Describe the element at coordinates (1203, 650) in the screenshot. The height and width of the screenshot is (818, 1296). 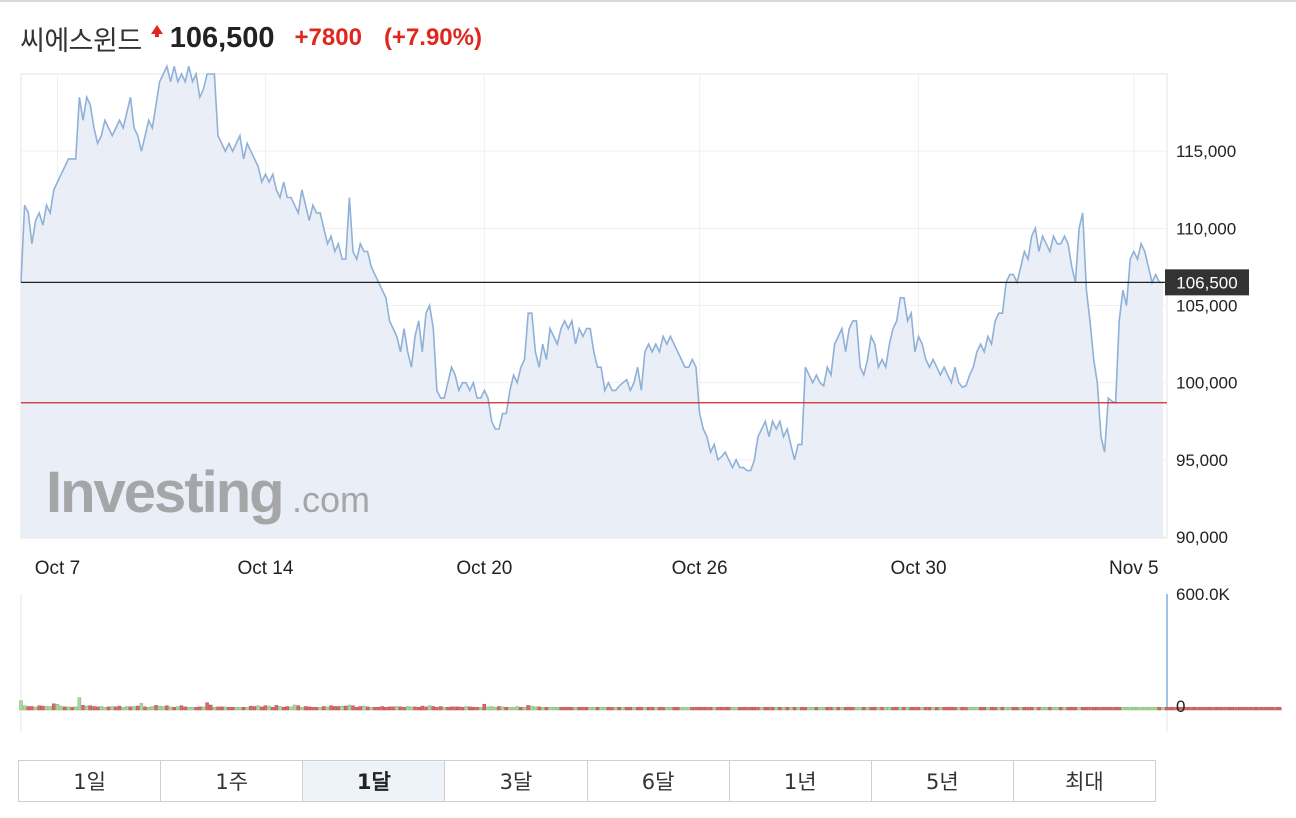
I see `volume-axis-ticks: 600.0K 0` at that location.